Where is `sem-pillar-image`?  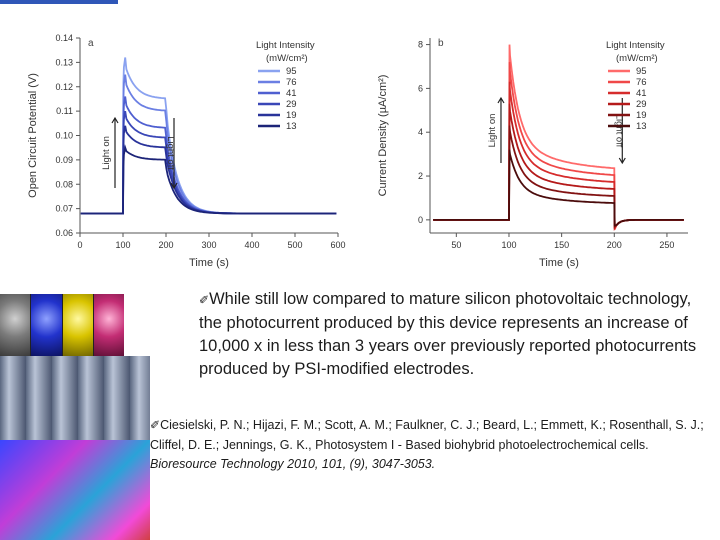
sem-pillar-image is located at coordinates (75, 398).